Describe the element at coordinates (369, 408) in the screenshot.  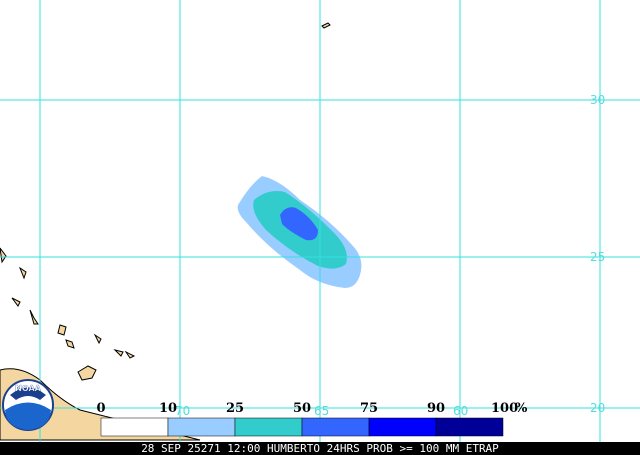
I see `legend-label: 75` at that location.